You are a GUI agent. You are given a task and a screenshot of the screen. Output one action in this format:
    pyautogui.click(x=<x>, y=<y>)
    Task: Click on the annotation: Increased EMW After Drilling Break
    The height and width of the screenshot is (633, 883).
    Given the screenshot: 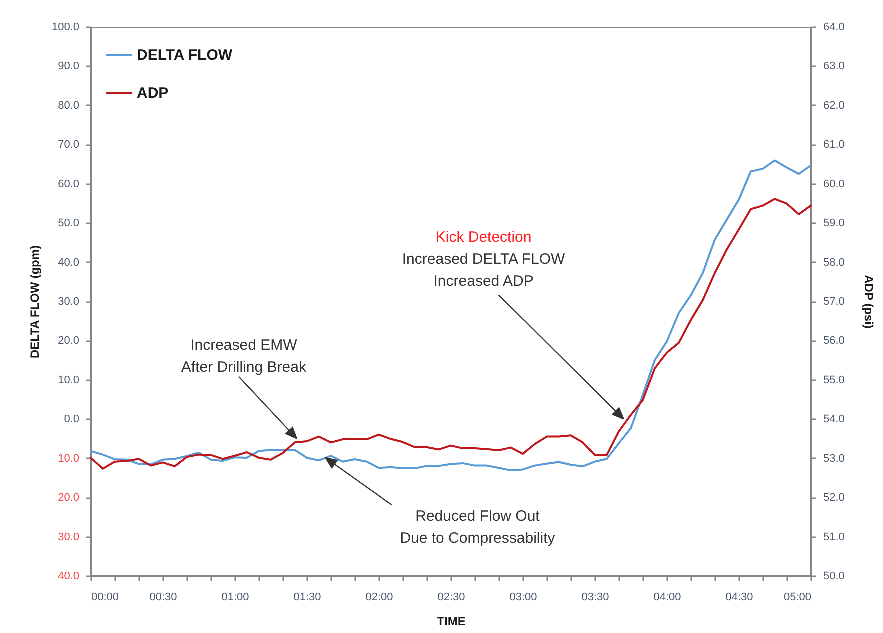 What is the action you would take?
    pyautogui.click(x=244, y=356)
    